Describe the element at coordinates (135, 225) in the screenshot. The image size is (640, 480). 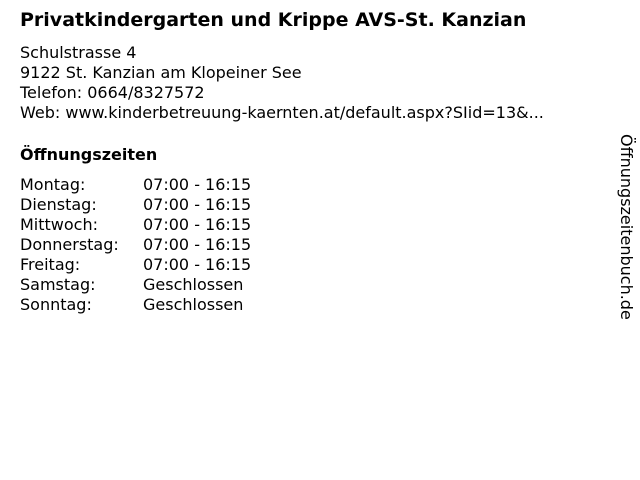
I see `hours-row: Mittwoch: 07:00 - 16:15` at that location.